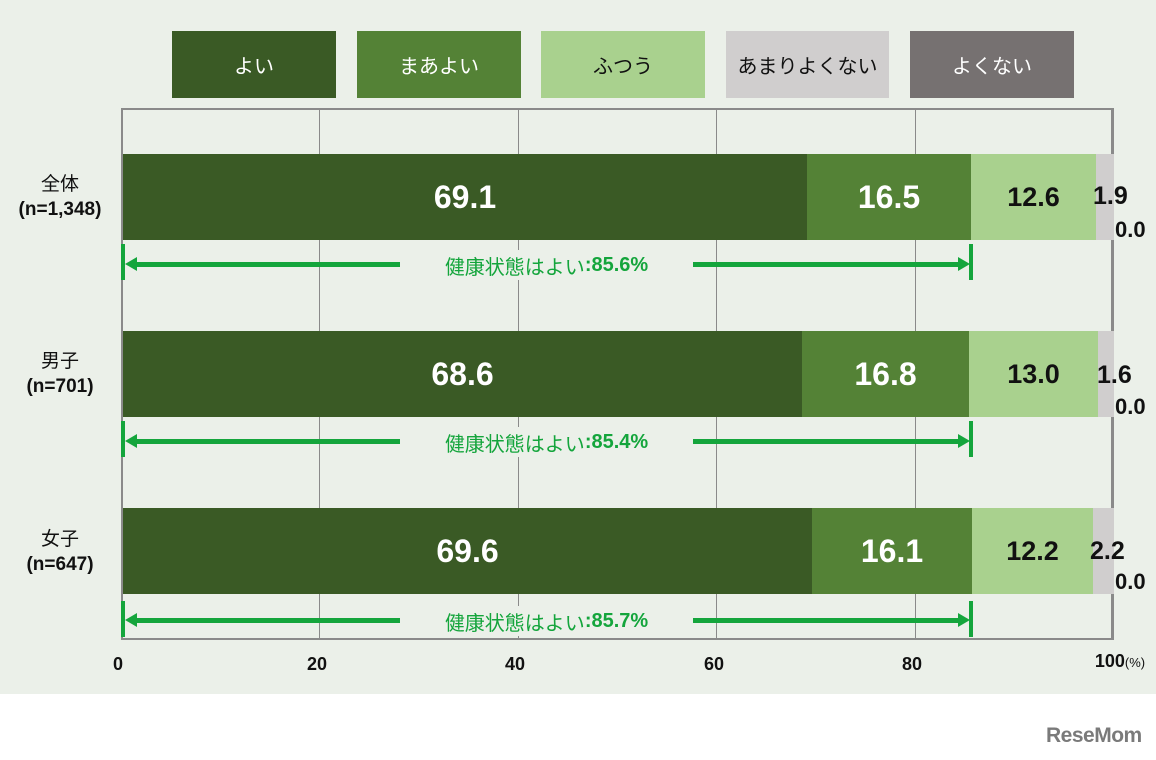 This screenshot has width=1156, height=760. Describe the element at coordinates (118, 664) in the screenshot. I see `x-tick-0: 0` at that location.